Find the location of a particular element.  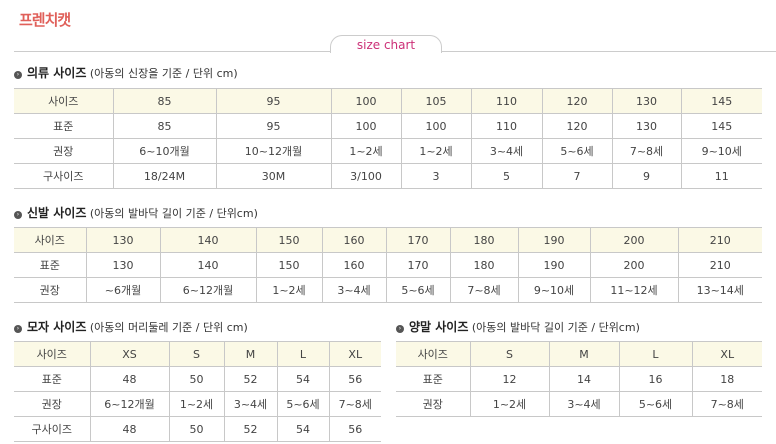

table-cell: 9 is located at coordinates (646, 176).